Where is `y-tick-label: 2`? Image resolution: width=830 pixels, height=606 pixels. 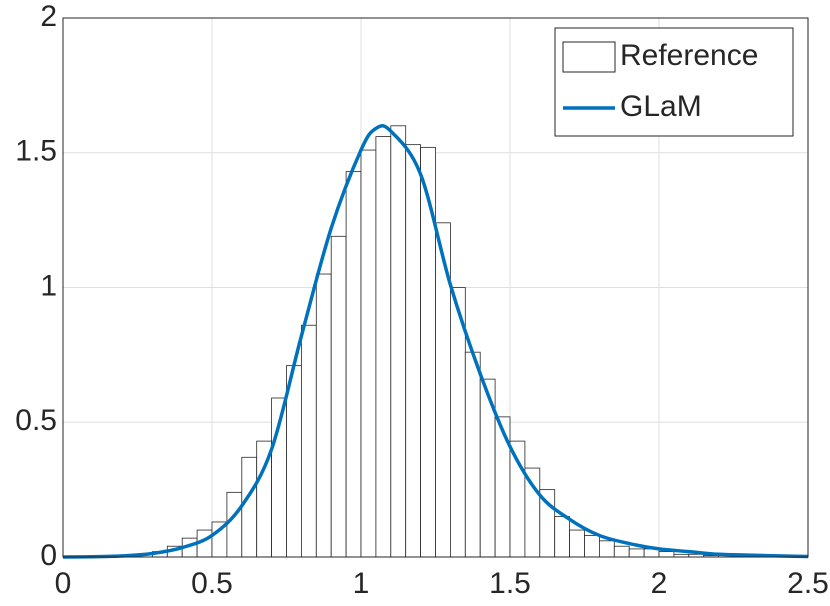 y-tick-label: 2 is located at coordinates (48, 16).